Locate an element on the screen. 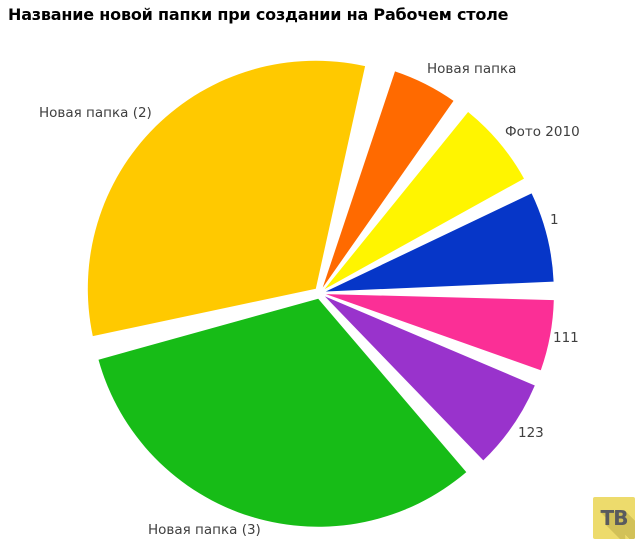 Image resolution: width=635 pixels, height=540 pixels. tv-watermark-logo: ТВ is located at coordinates (614, 518).